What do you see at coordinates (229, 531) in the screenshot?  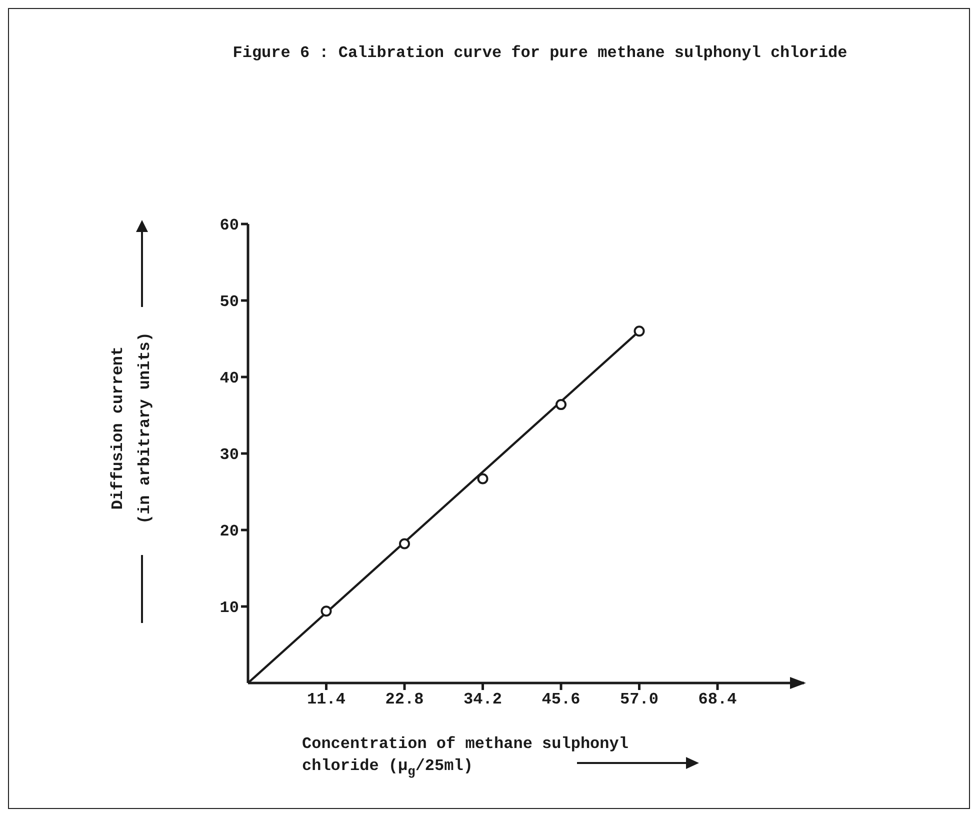 I see `y-tick-label: 20` at bounding box center [229, 531].